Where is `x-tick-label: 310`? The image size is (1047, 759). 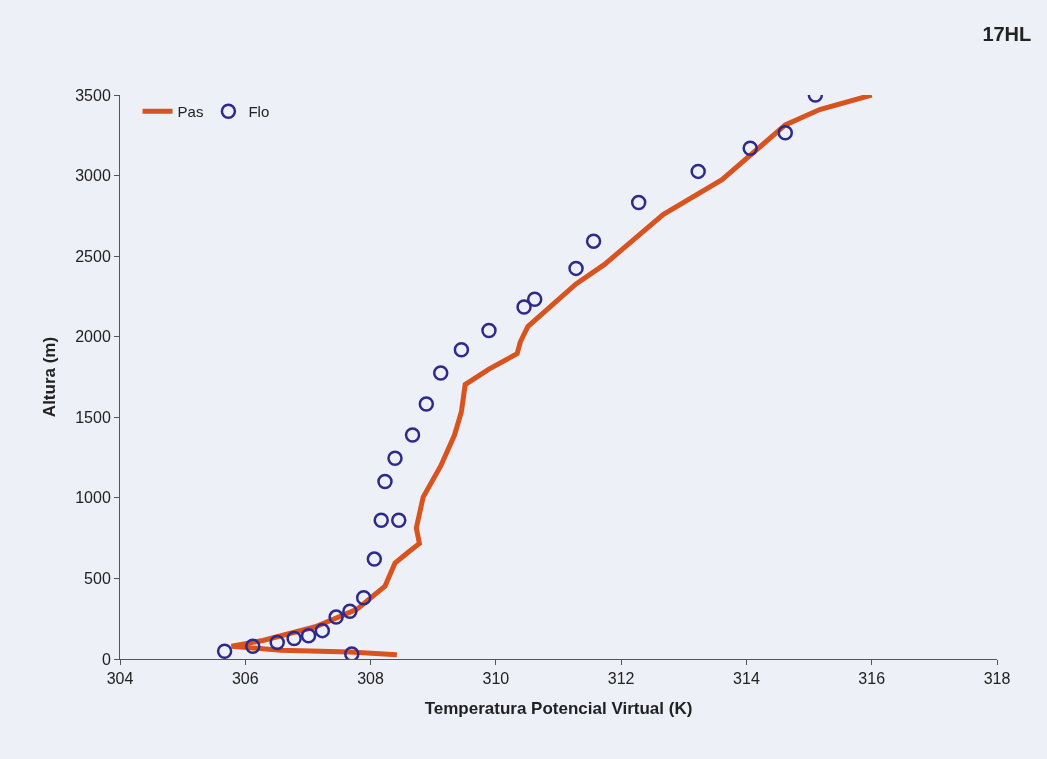
x-tick-label: 310 is located at coordinates (496, 679).